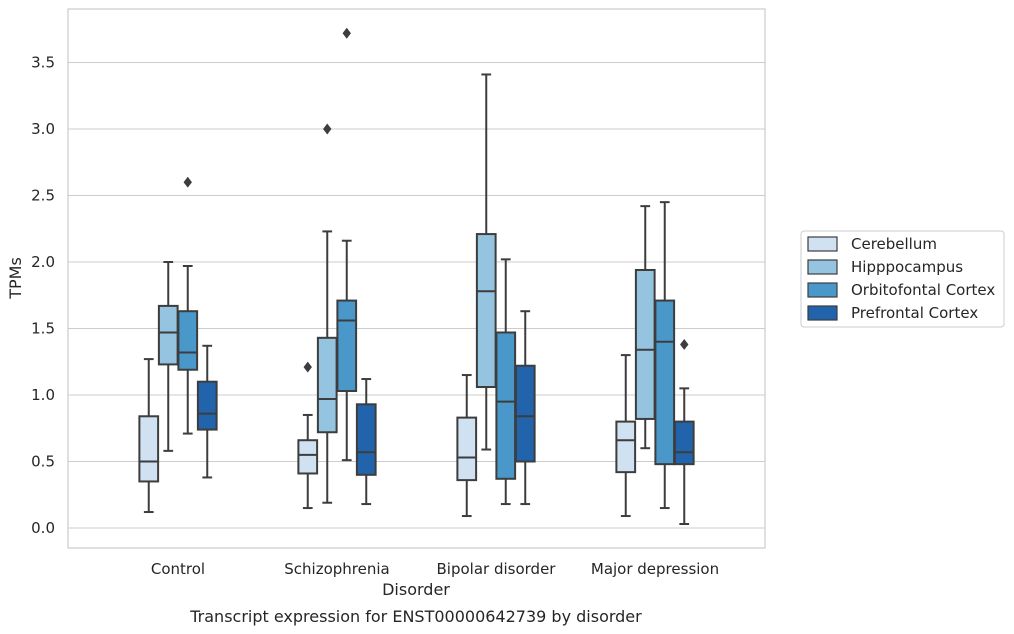 This screenshot has height=634, width=1014. Describe the element at coordinates (43, 329) in the screenshot. I see `y-tick-label: 1.5` at that location.